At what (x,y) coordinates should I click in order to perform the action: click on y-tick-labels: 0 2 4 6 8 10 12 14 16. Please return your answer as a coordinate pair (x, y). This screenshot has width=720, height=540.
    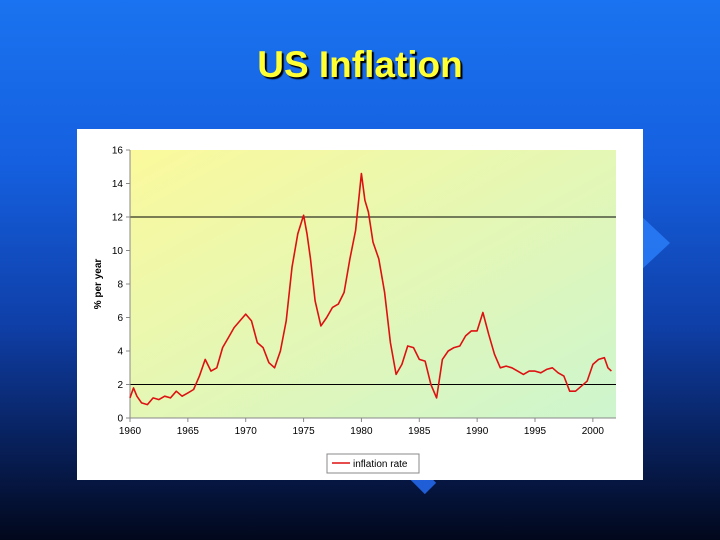
    Looking at the image, I should click on (121, 285).